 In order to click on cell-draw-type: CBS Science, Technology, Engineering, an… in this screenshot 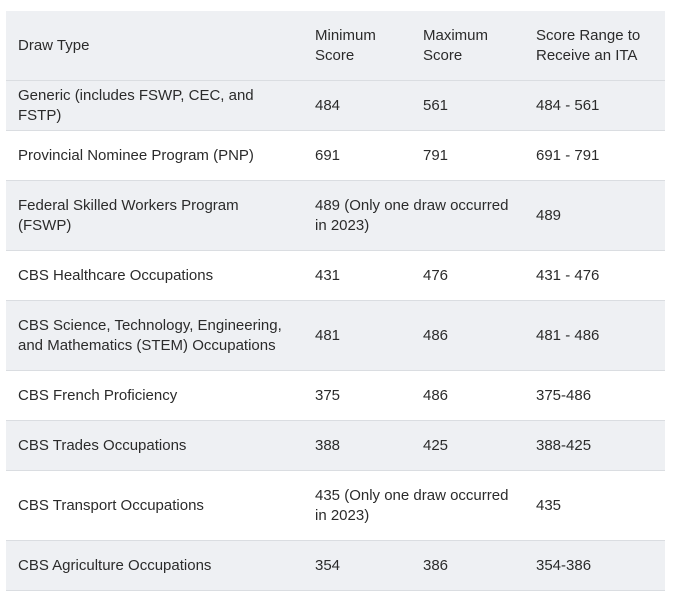, I will do `click(154, 335)`.